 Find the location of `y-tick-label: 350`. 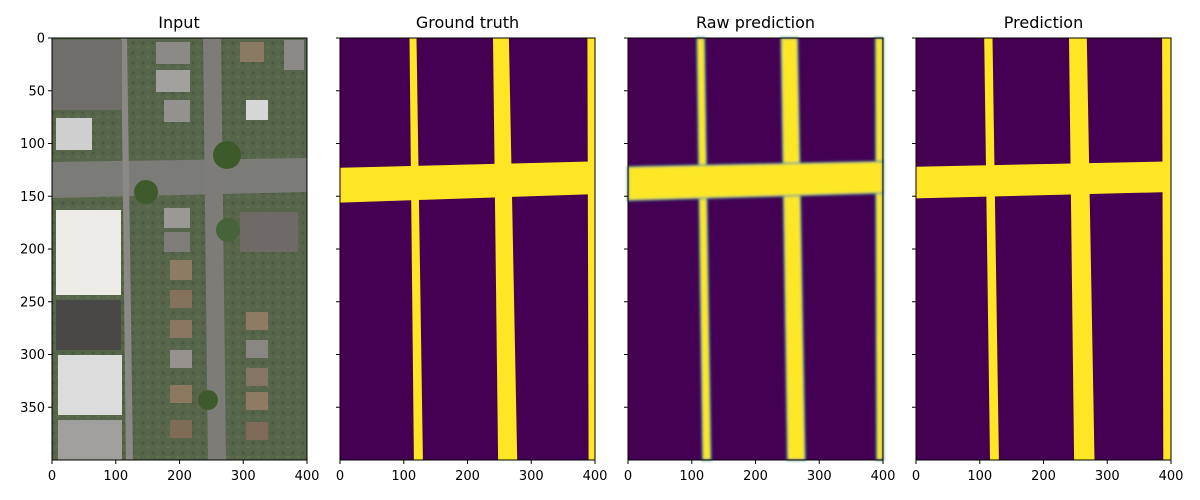

y-tick-label: 350 is located at coordinates (32, 408).